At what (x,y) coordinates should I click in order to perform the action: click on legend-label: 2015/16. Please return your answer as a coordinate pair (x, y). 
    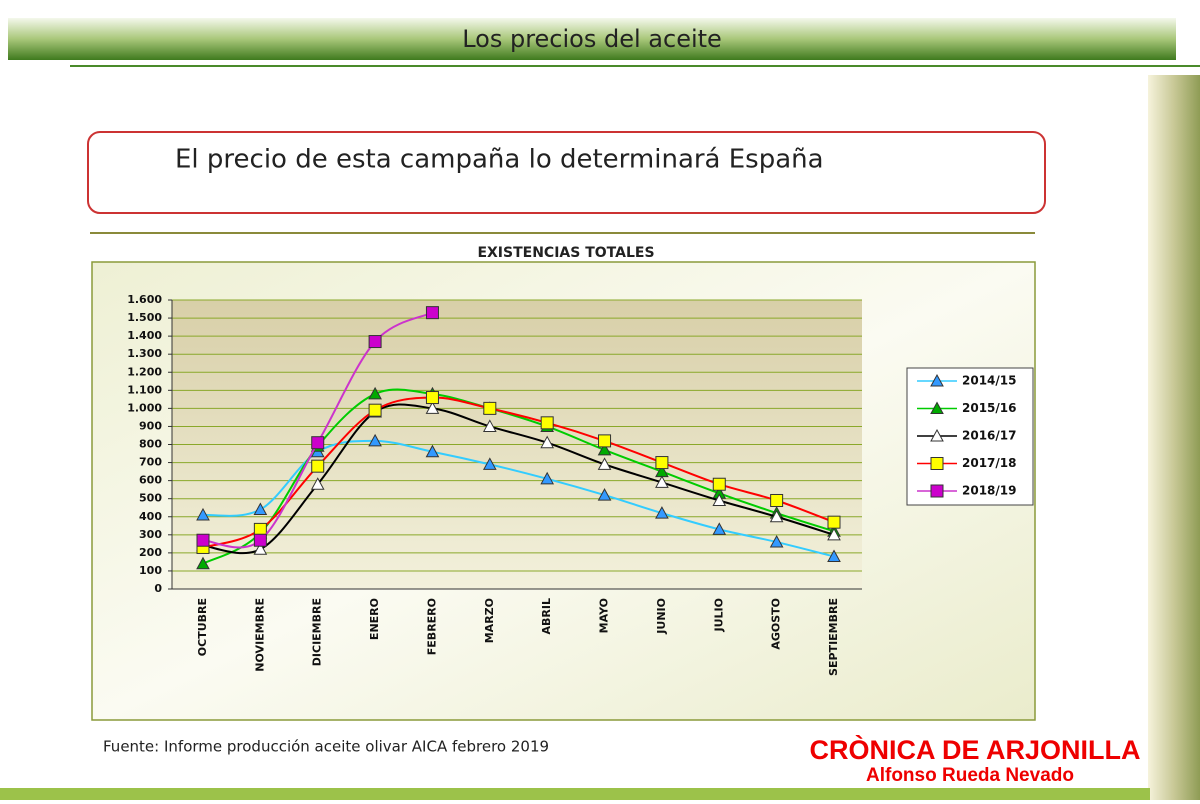
    Looking at the image, I should click on (989, 408).